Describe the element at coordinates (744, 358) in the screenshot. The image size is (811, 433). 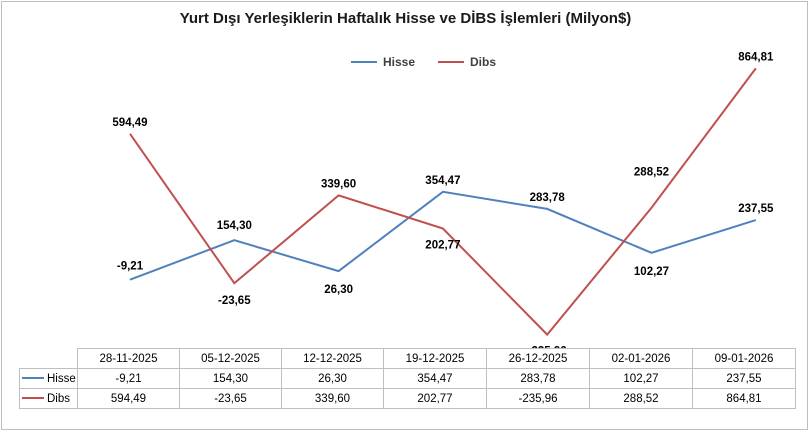
I see `table-header-cell: 09-01-2026` at that location.